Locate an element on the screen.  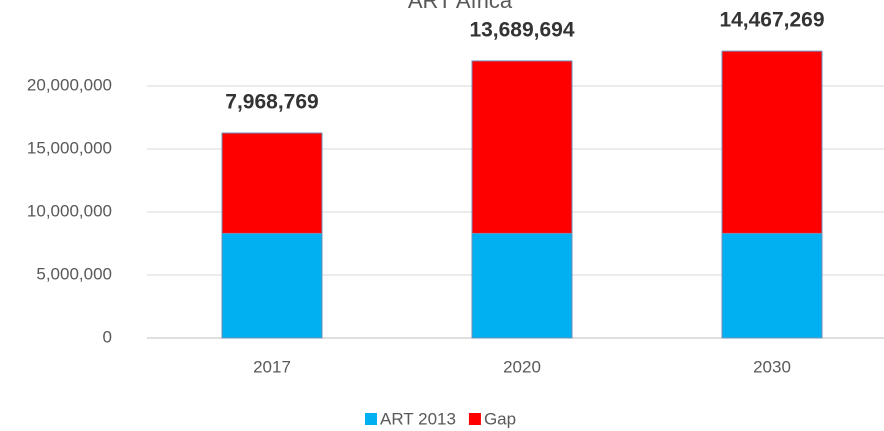
x-tick-label: 2020 is located at coordinates (522, 366).